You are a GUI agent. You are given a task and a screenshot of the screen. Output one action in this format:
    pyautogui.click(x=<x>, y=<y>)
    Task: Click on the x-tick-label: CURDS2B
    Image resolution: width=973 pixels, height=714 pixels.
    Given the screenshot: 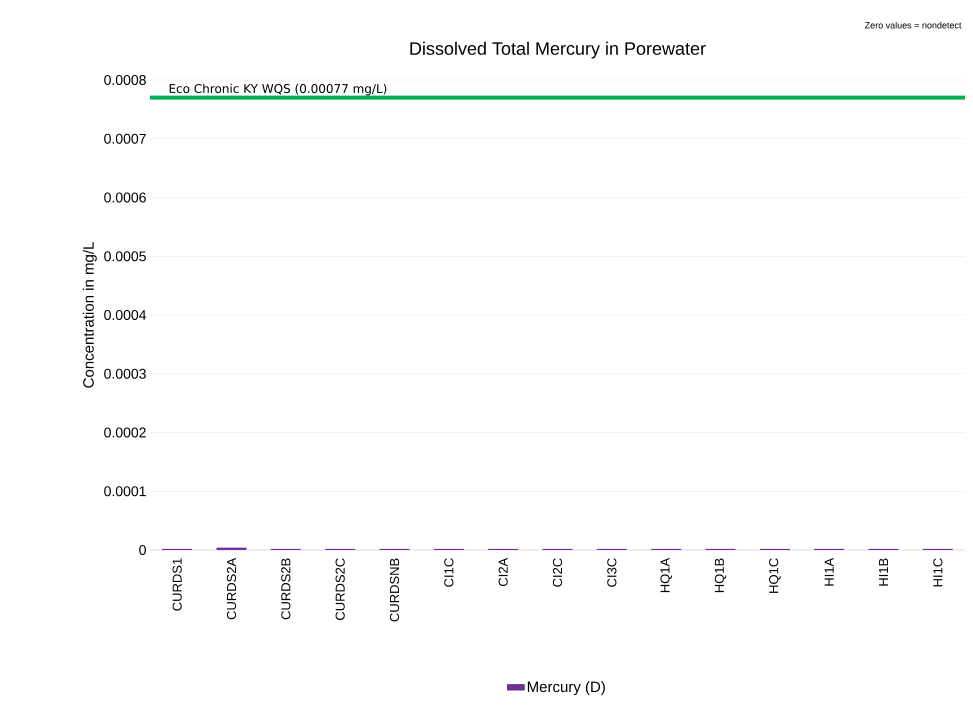 What is the action you would take?
    pyautogui.click(x=285, y=589)
    